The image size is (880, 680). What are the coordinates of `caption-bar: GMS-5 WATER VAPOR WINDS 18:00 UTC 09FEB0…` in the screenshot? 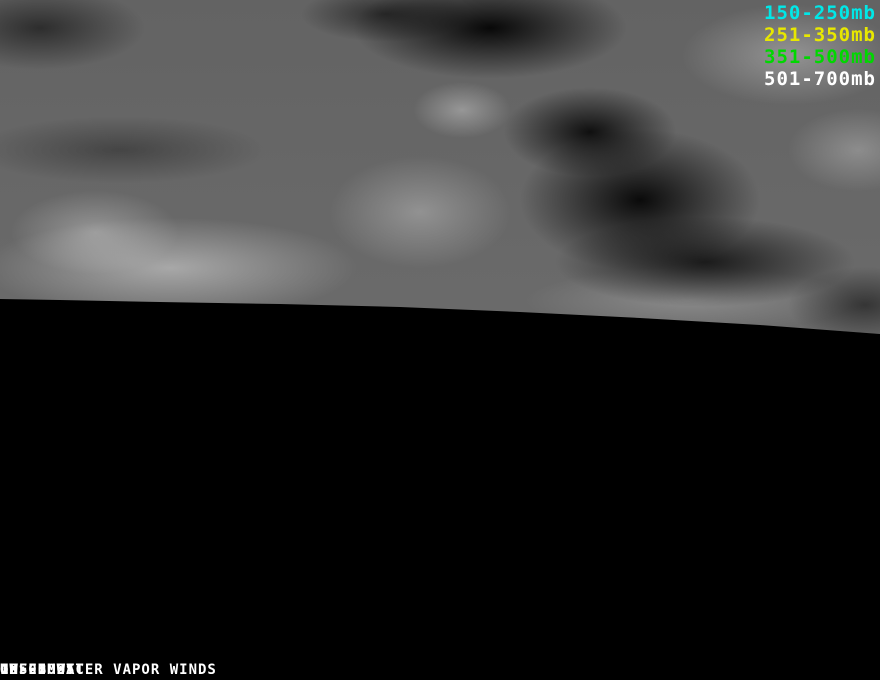 It's located at (440, 671).